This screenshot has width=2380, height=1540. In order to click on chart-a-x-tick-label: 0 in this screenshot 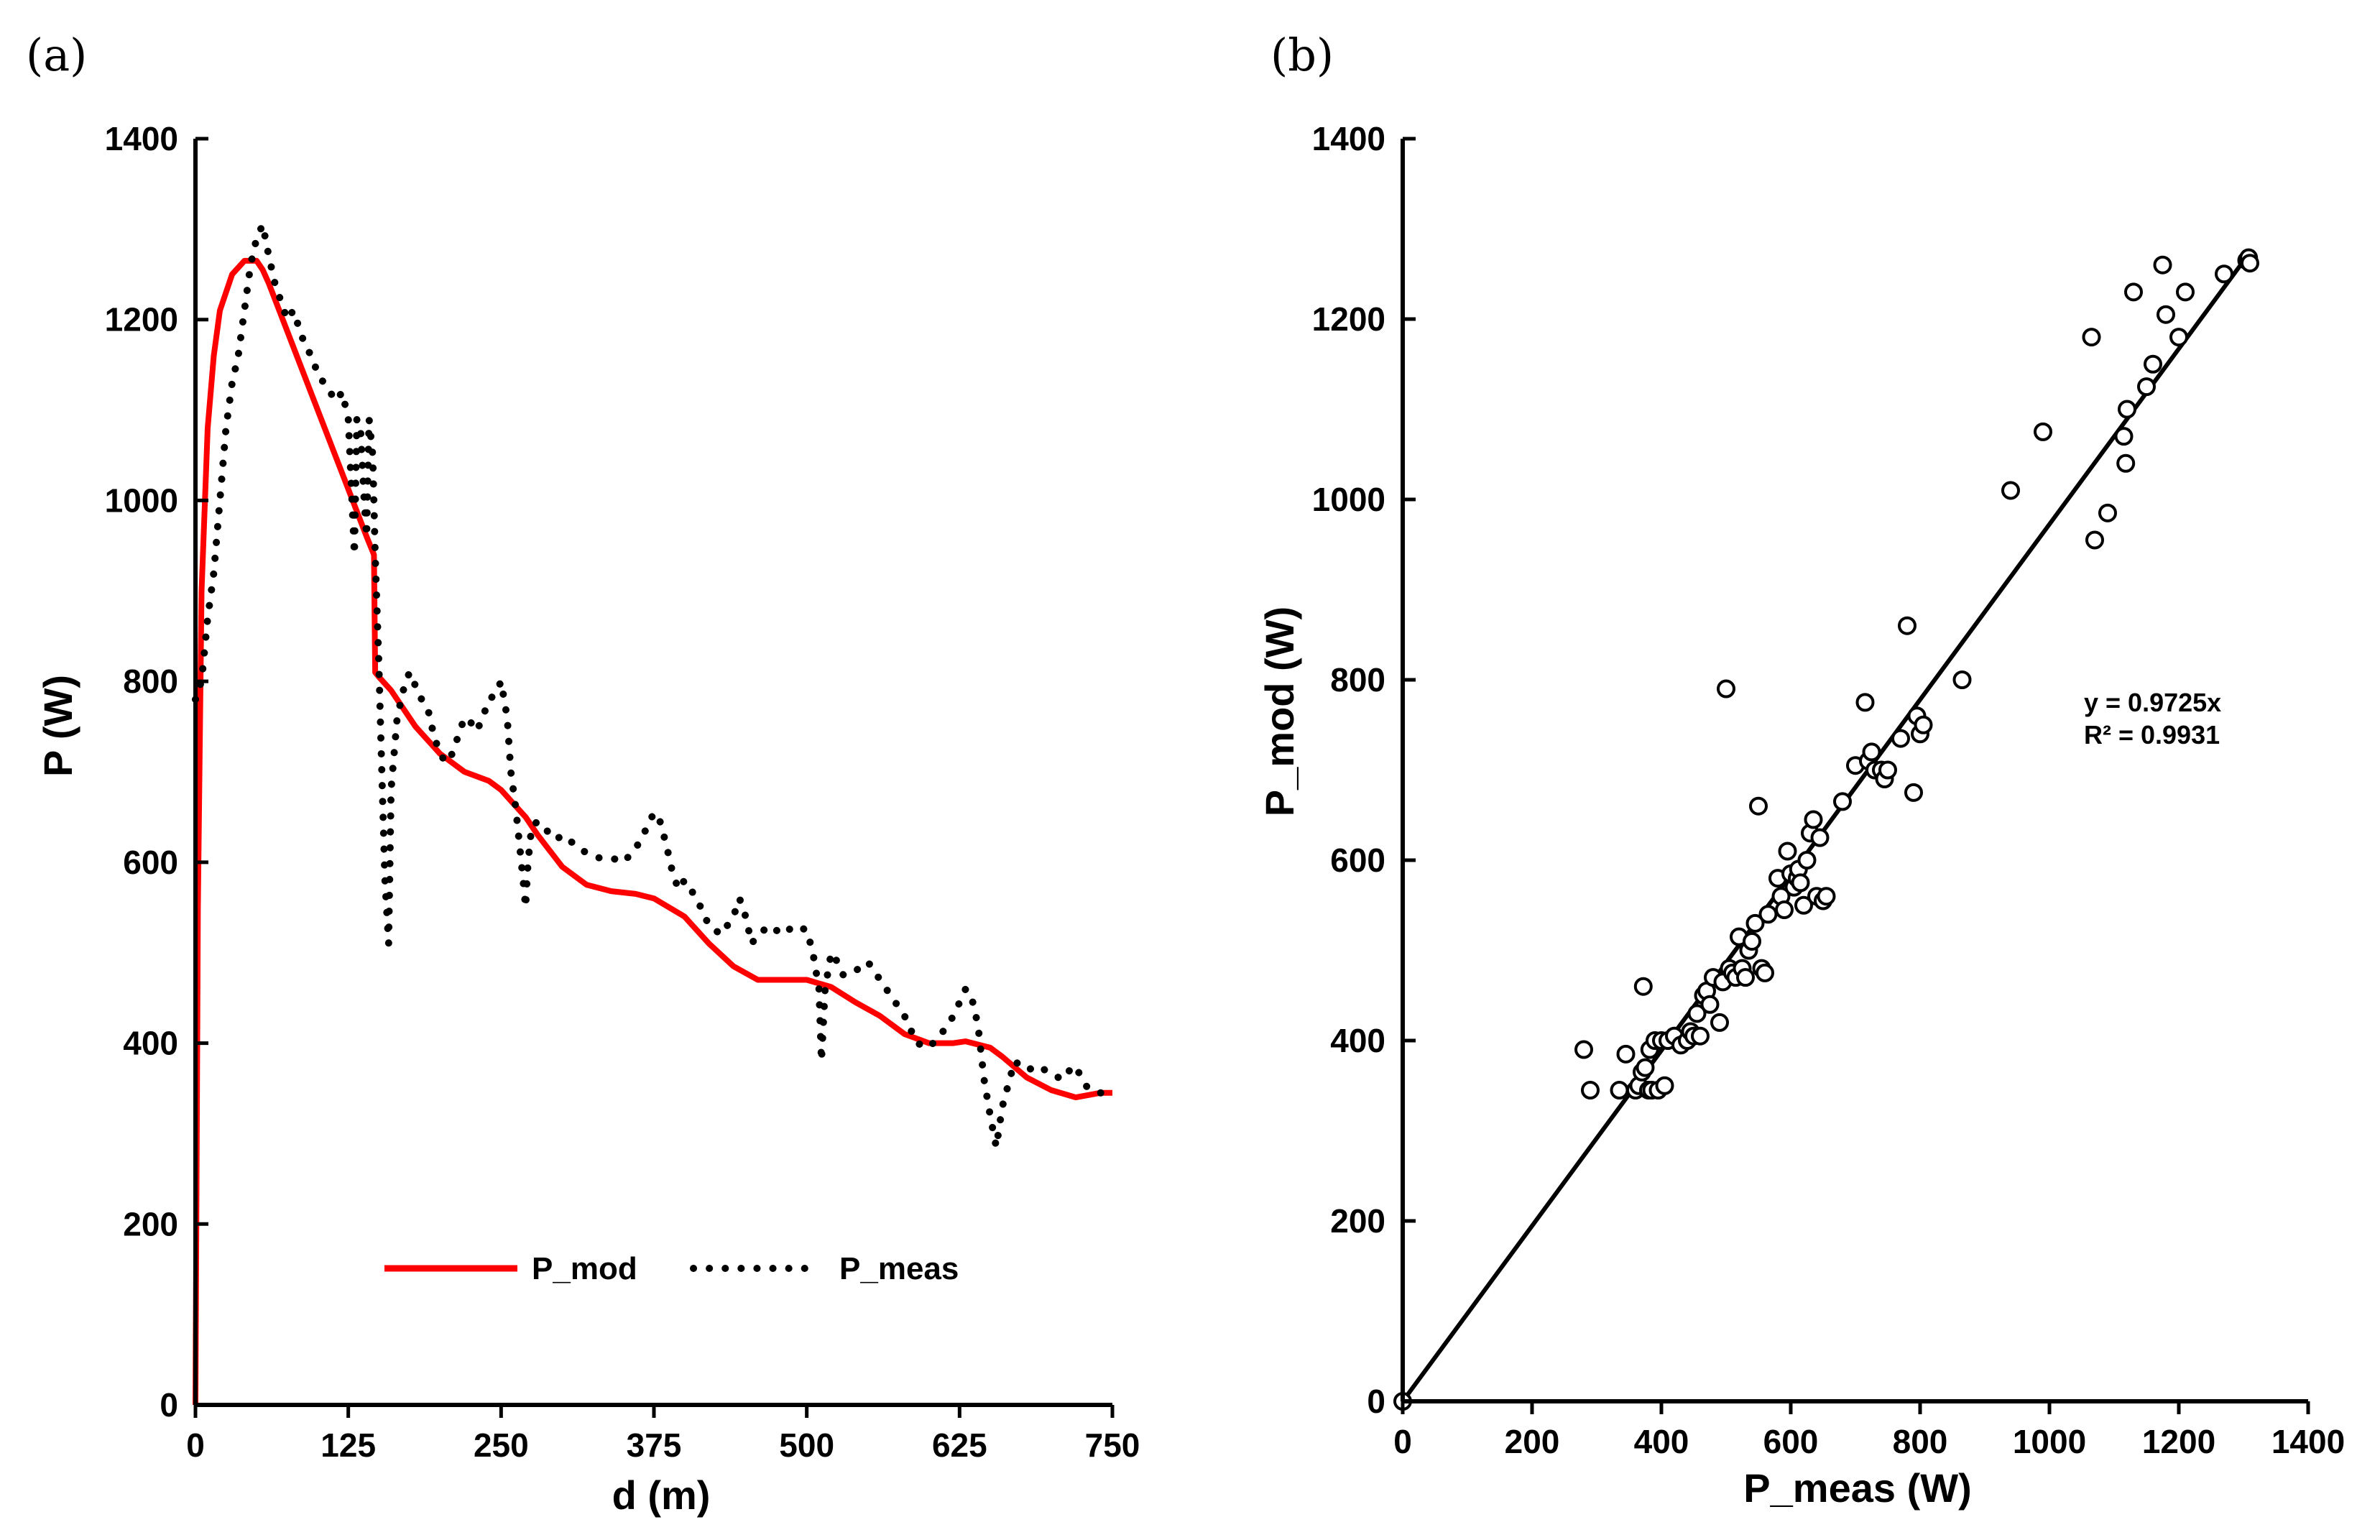, I will do `click(195, 1445)`.